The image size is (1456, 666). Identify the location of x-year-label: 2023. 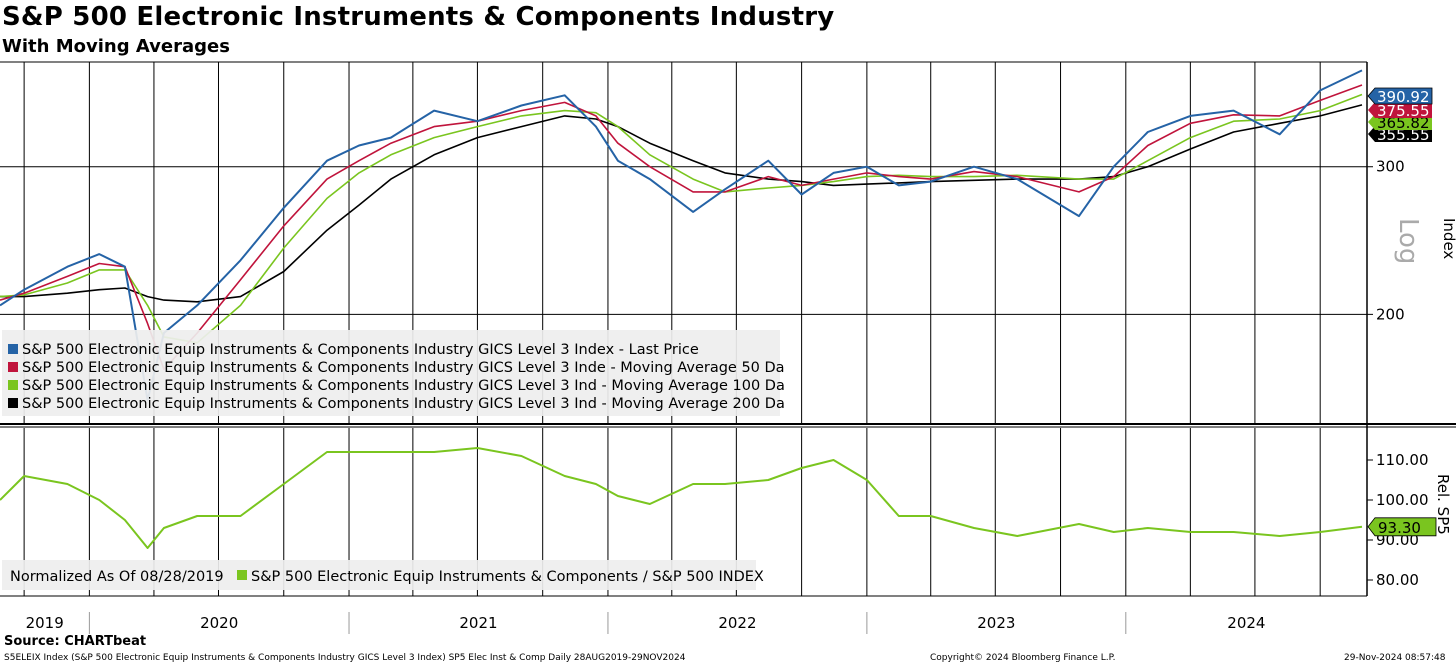
(996, 623).